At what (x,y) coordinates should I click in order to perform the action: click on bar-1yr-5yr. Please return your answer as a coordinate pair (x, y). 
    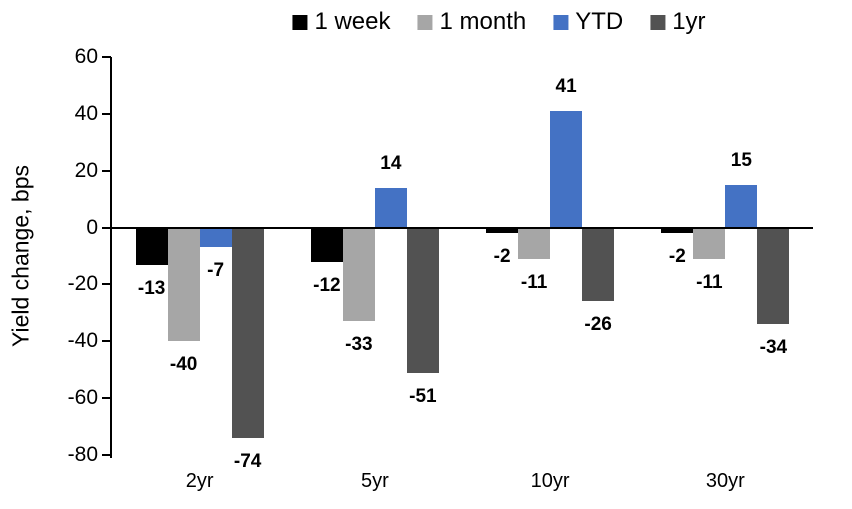
    Looking at the image, I should click on (422, 300).